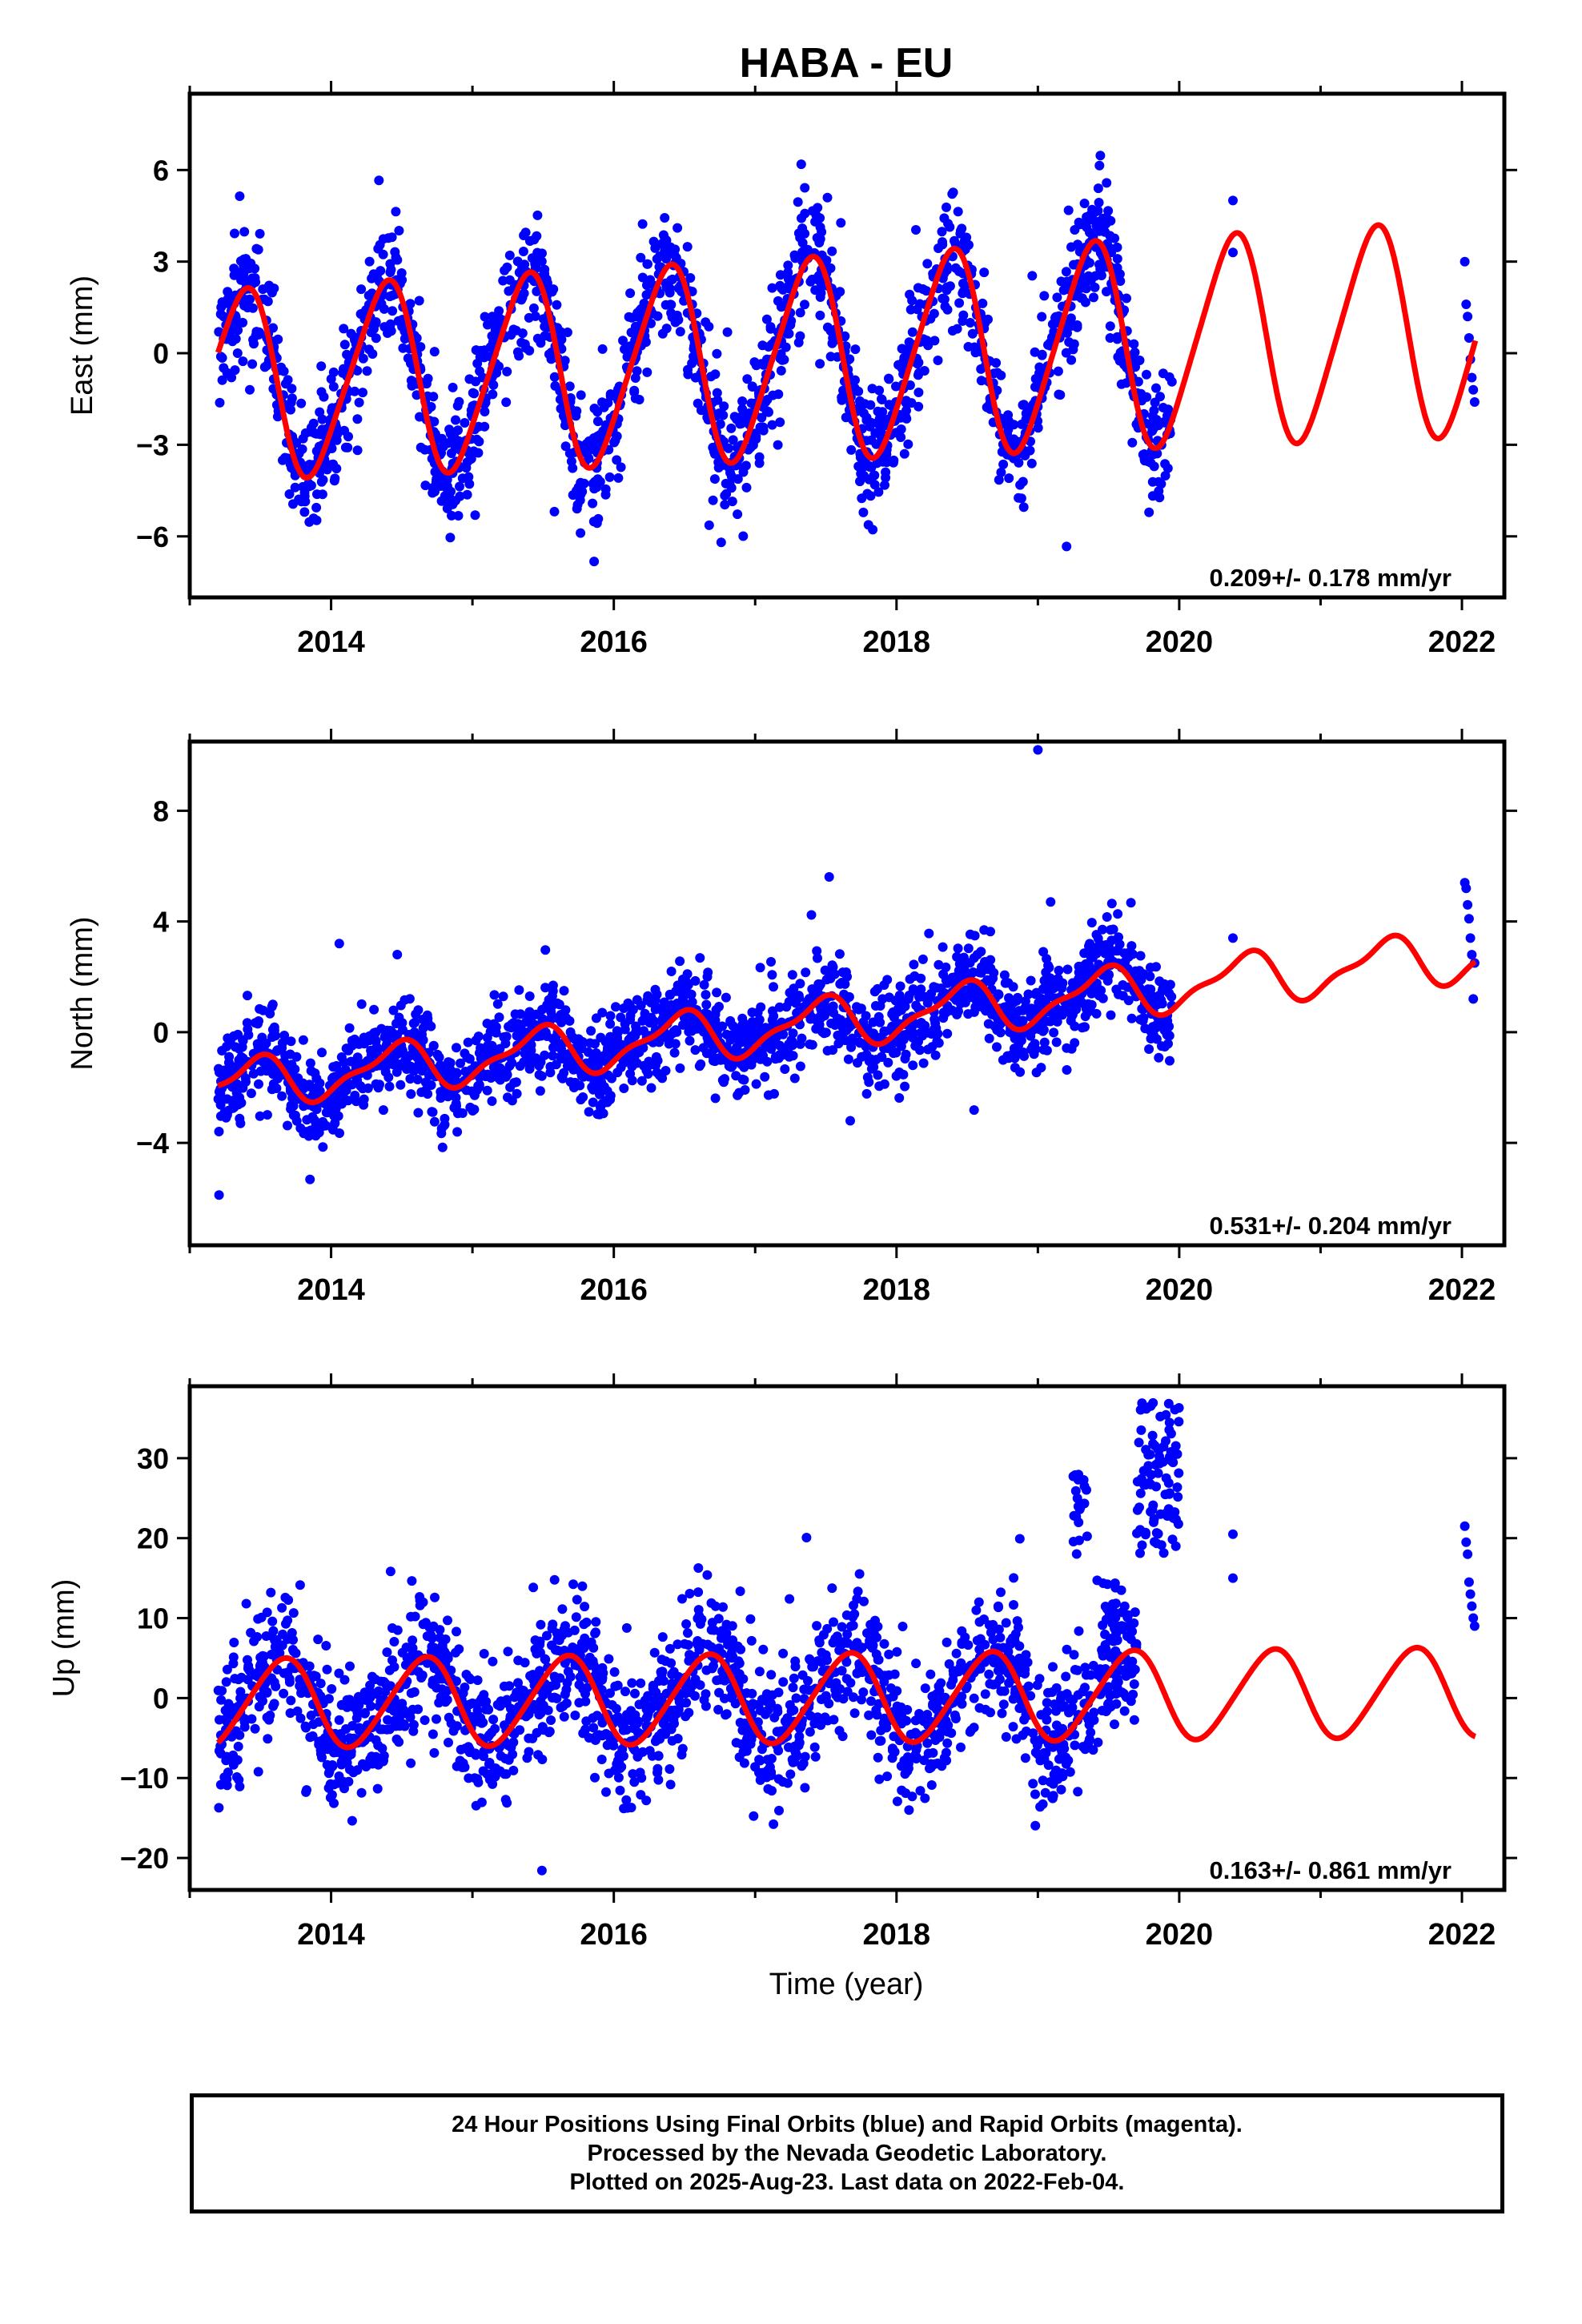 Image resolution: width=1582 pixels, height=2324 pixels. What do you see at coordinates (614, 642) in the screenshot?
I see `east-x-tick-label: 2016` at bounding box center [614, 642].